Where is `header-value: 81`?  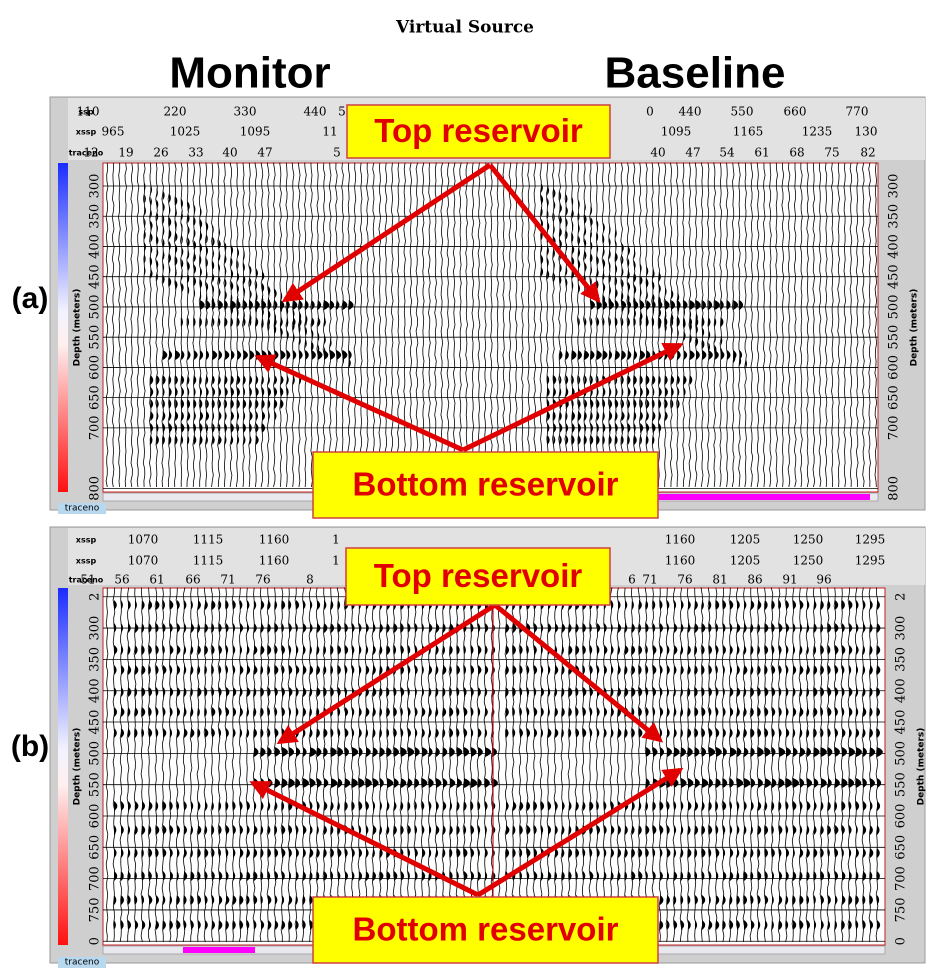 header-value: 81 is located at coordinates (719, 580).